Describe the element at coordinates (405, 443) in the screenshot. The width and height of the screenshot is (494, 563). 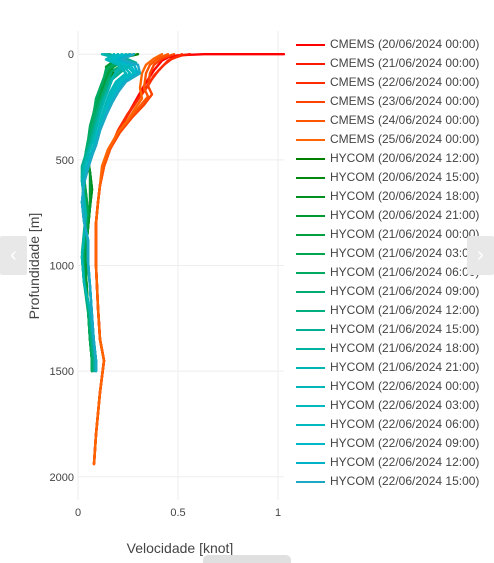
I see `legend-label: HYCOM (22/06/2024 09:00)` at that location.